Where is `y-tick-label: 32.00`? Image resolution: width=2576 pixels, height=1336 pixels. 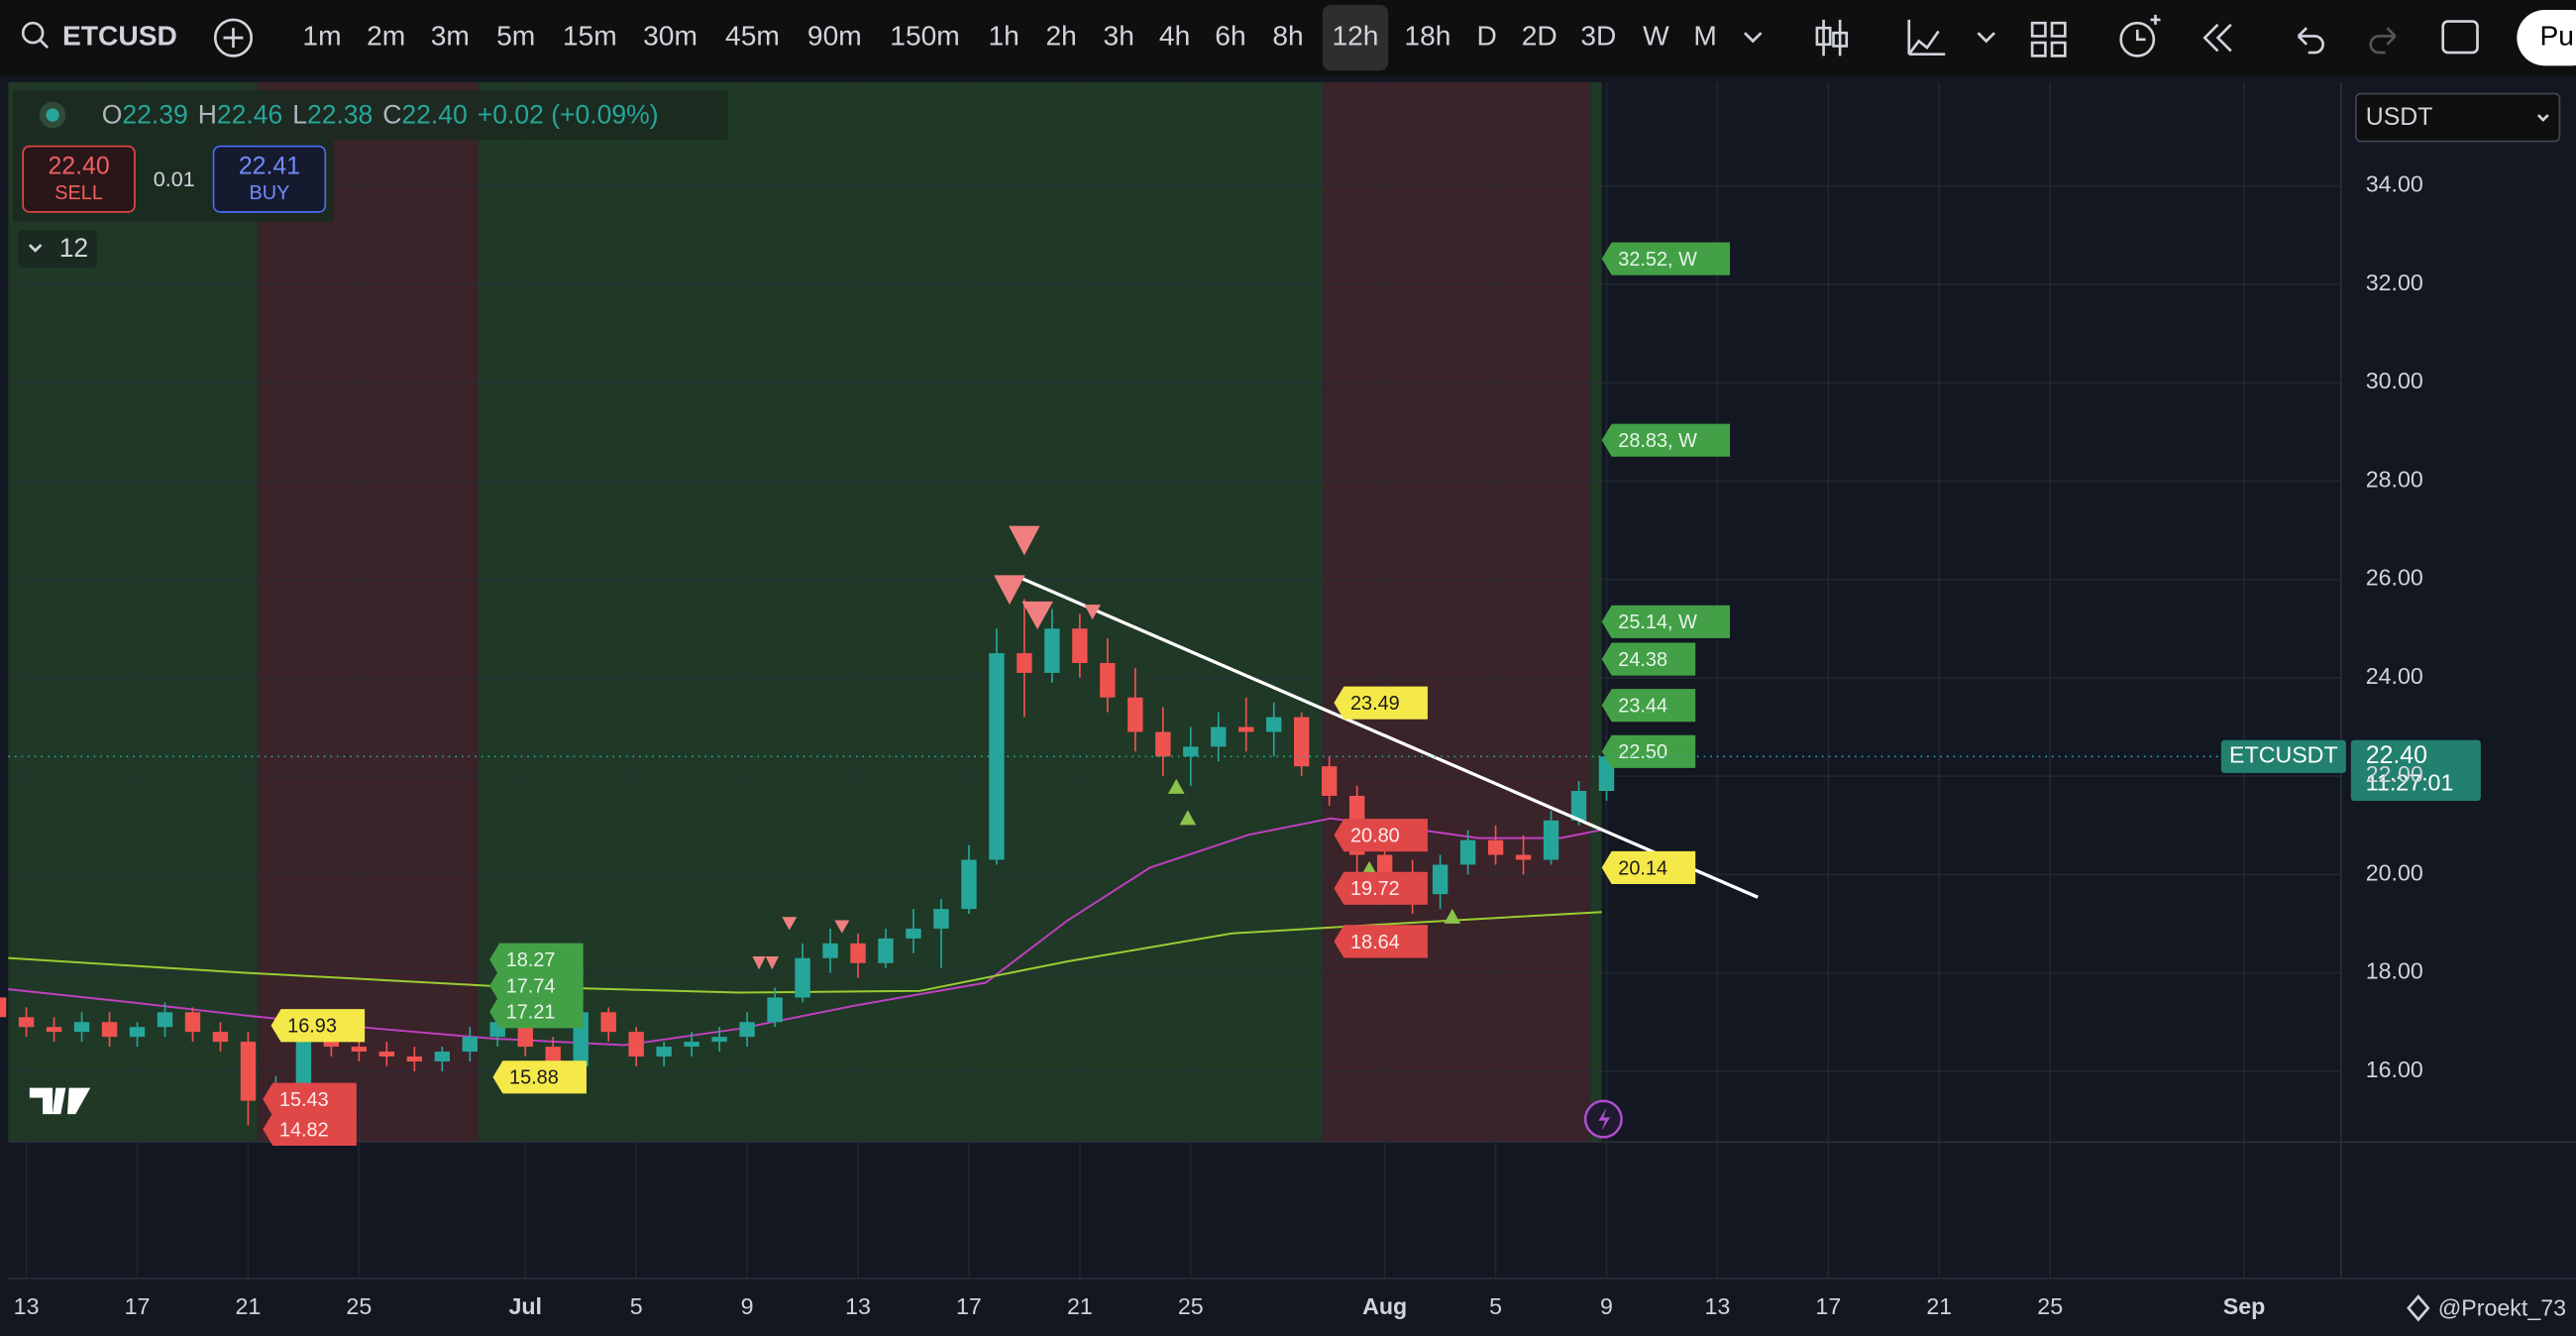 y-tick-label: 32.00 is located at coordinates (2394, 282).